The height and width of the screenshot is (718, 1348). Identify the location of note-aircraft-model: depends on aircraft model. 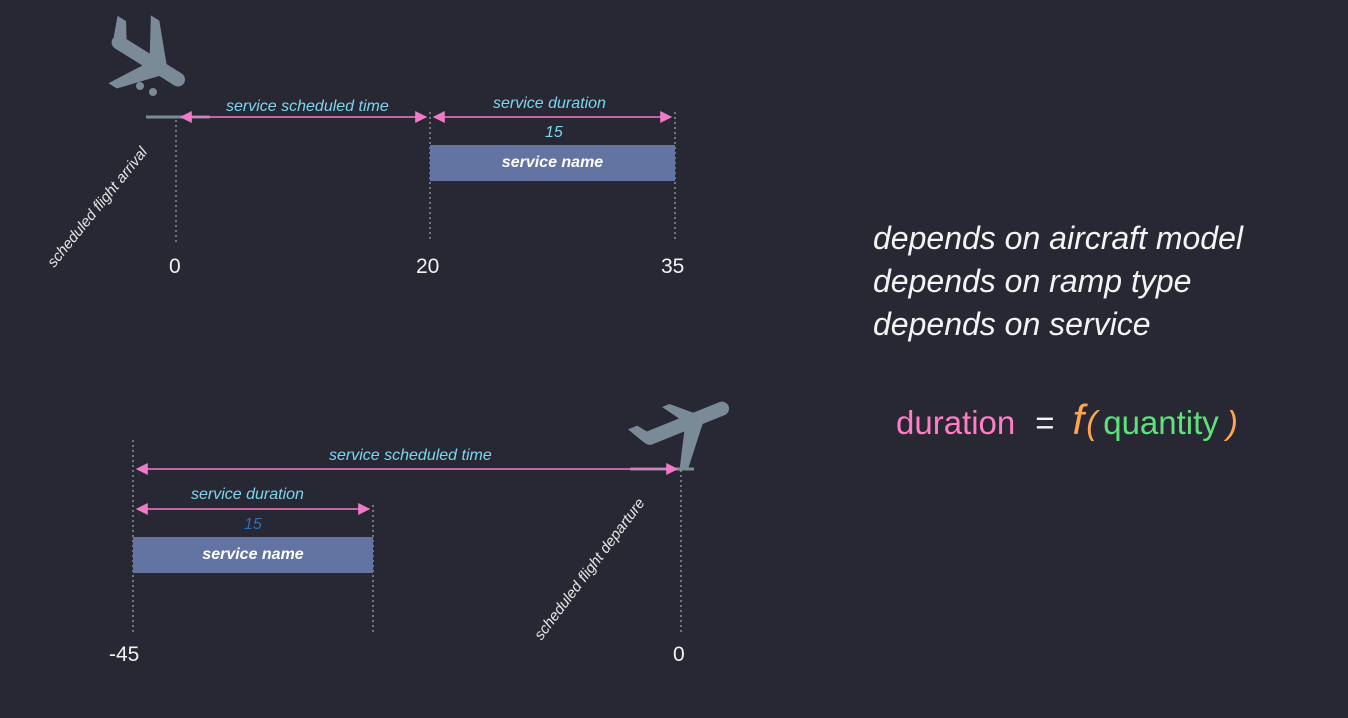
(1058, 238).